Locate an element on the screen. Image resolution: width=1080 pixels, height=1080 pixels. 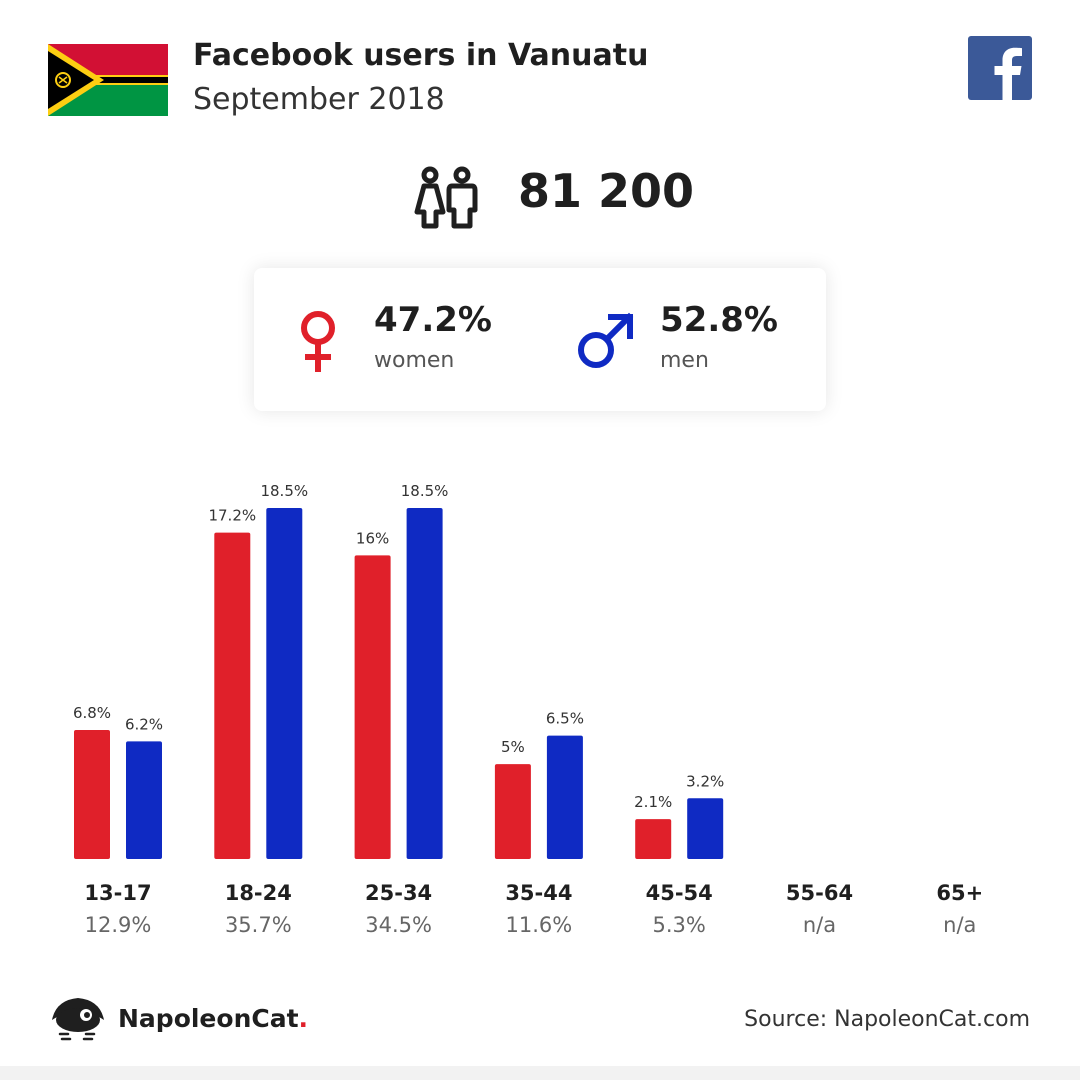
category-label: 18-24 is located at coordinates (258, 893).